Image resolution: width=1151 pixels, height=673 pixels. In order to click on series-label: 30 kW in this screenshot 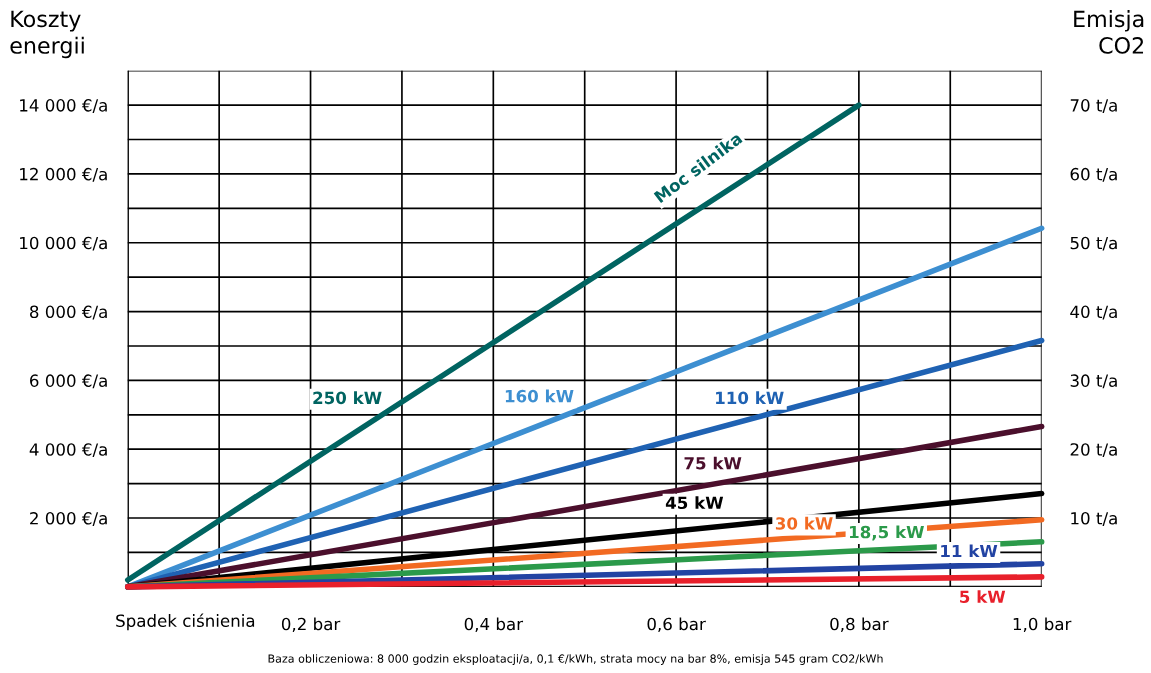, I will do `click(804, 523)`.